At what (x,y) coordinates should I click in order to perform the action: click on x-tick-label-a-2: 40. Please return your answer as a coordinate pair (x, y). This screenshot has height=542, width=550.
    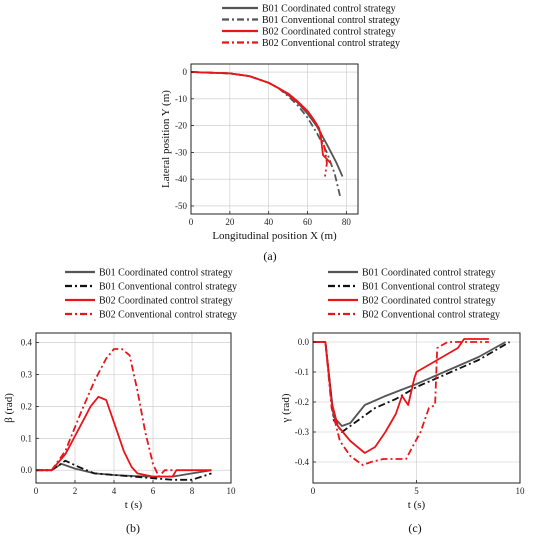
    Looking at the image, I should click on (269, 222).